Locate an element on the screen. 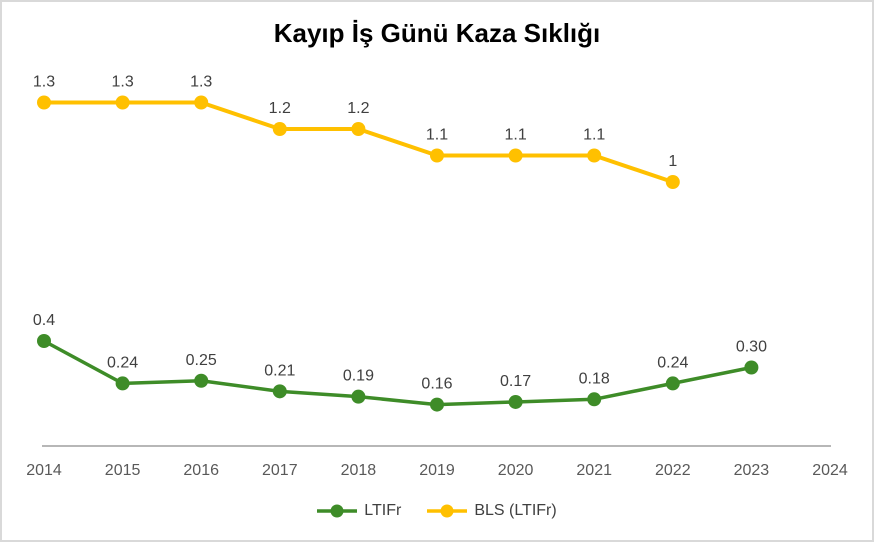 The width and height of the screenshot is (874, 542). series-line-ltifr is located at coordinates (397, 373).